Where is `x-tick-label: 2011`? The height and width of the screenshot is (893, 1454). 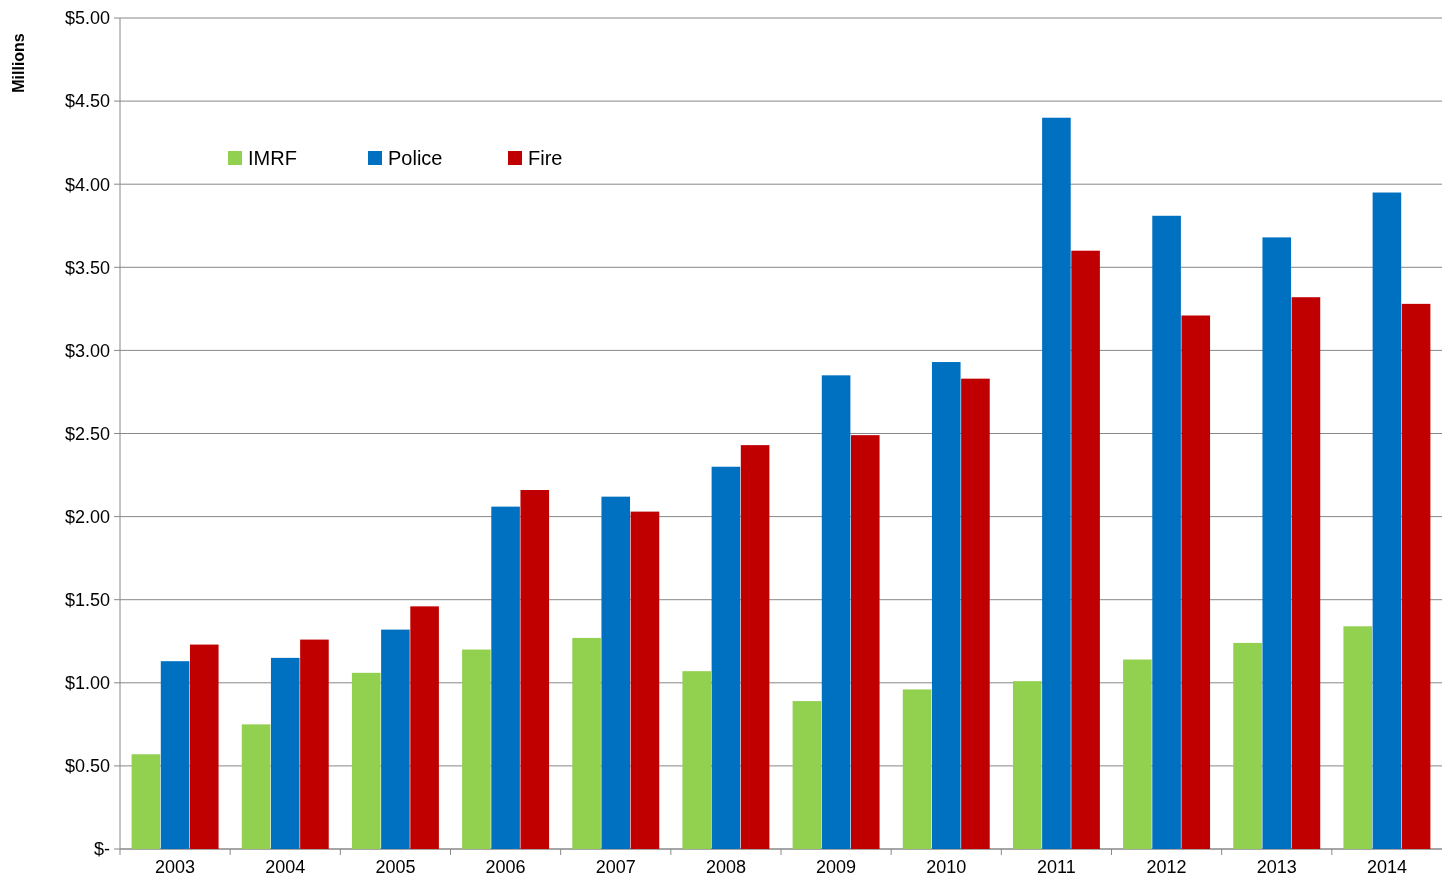
x-tick-label: 2011 is located at coordinates (1056, 867).